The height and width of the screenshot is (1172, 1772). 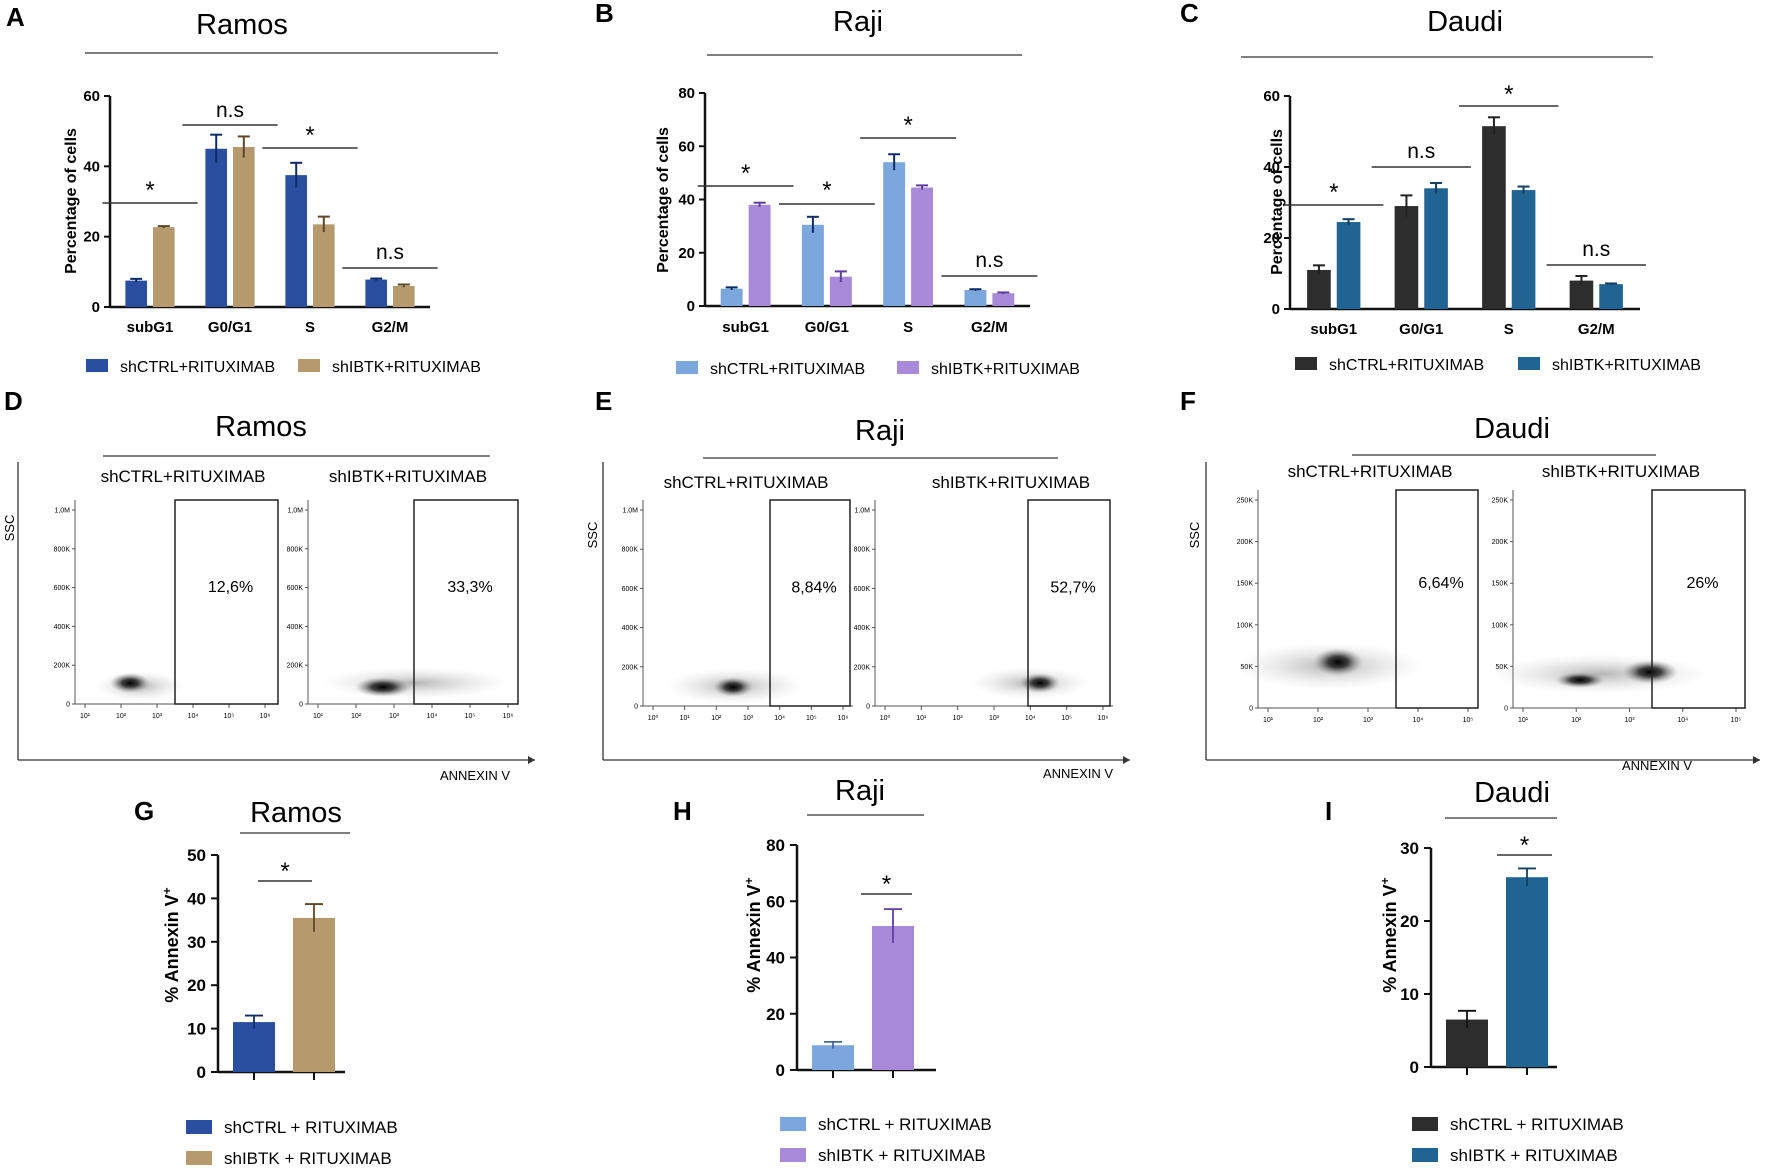 What do you see at coordinates (749, 880) in the screenshot?
I see `y-axis-label-superscript: +` at bounding box center [749, 880].